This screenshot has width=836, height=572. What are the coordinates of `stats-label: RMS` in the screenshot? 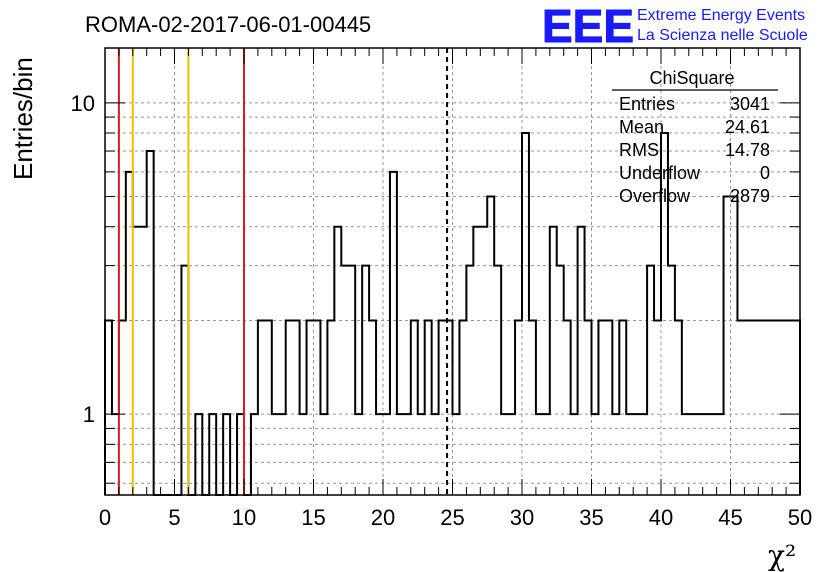 It's located at (639, 150).